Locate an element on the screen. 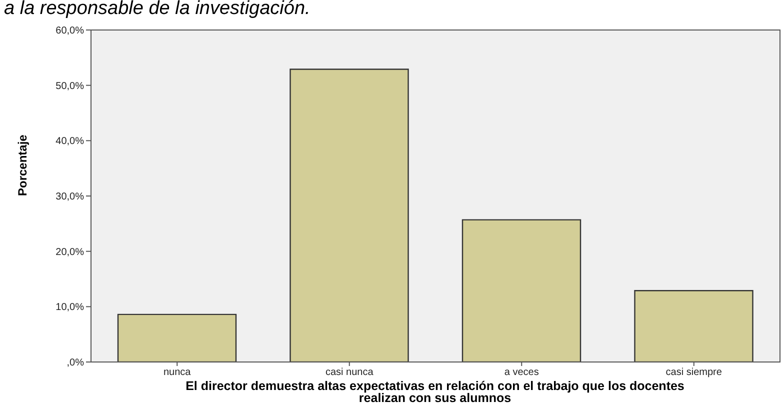  y-tick-label: 10,0% is located at coordinates (70, 308).